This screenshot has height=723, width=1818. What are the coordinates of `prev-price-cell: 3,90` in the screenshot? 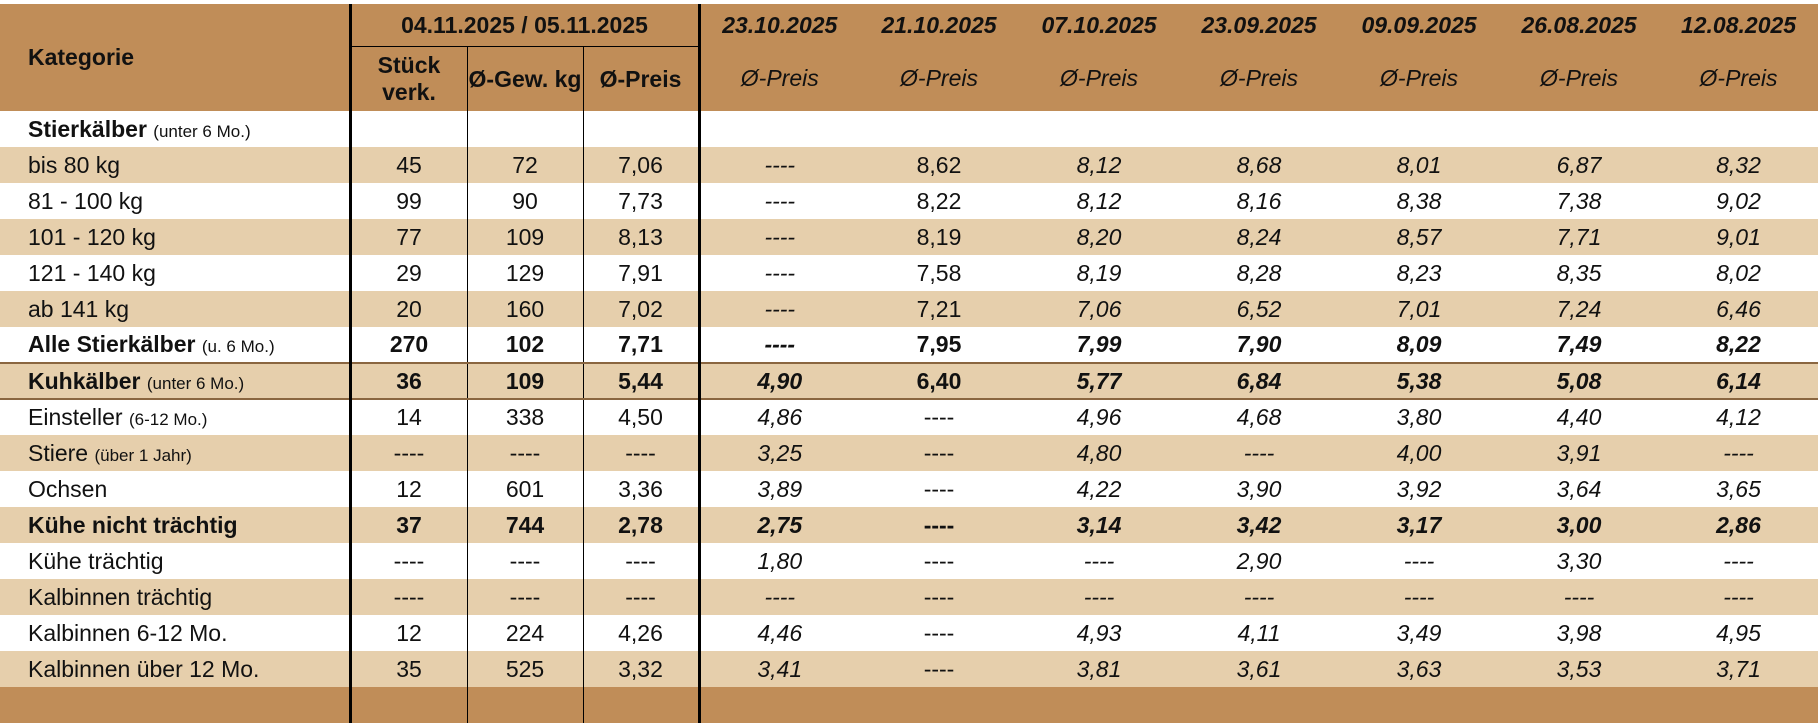 It's located at (1259, 489).